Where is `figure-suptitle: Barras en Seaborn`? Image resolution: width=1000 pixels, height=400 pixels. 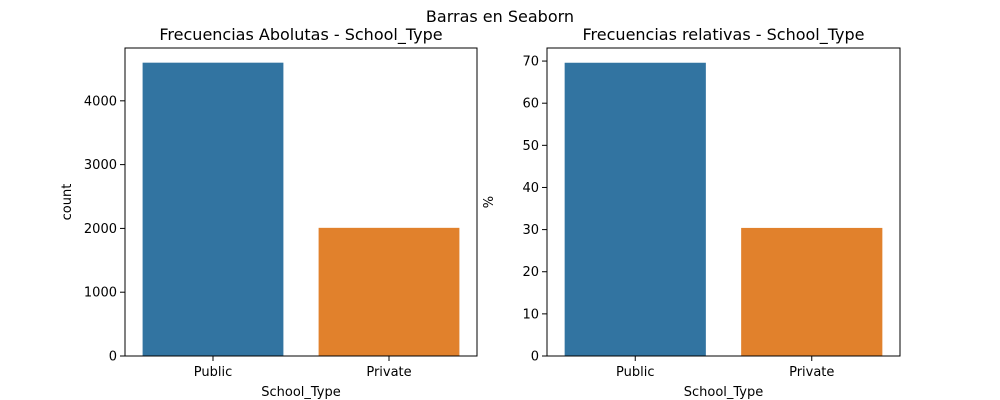
figure-suptitle: Barras en Seaborn is located at coordinates (500, 16).